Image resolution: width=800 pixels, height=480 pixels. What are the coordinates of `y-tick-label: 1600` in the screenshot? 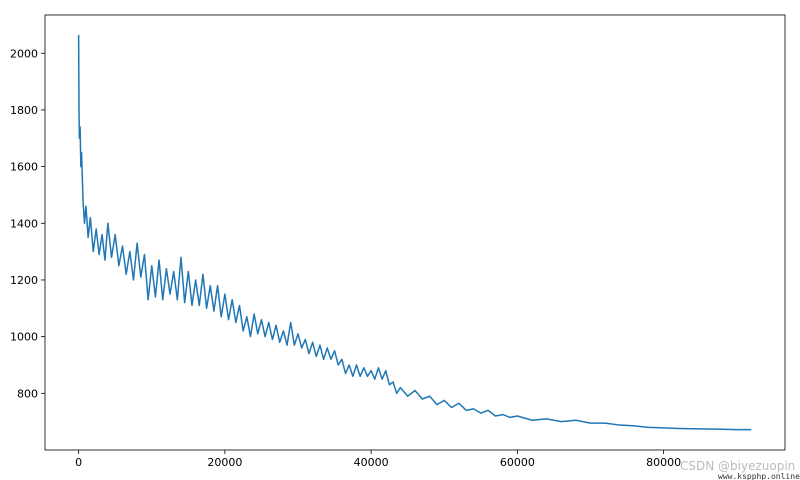 It's located at (24, 167).